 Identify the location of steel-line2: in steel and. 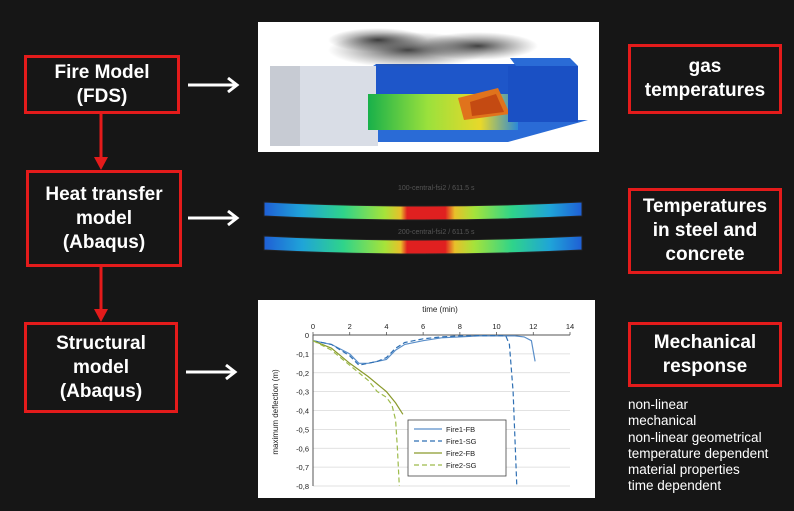
(705, 230).